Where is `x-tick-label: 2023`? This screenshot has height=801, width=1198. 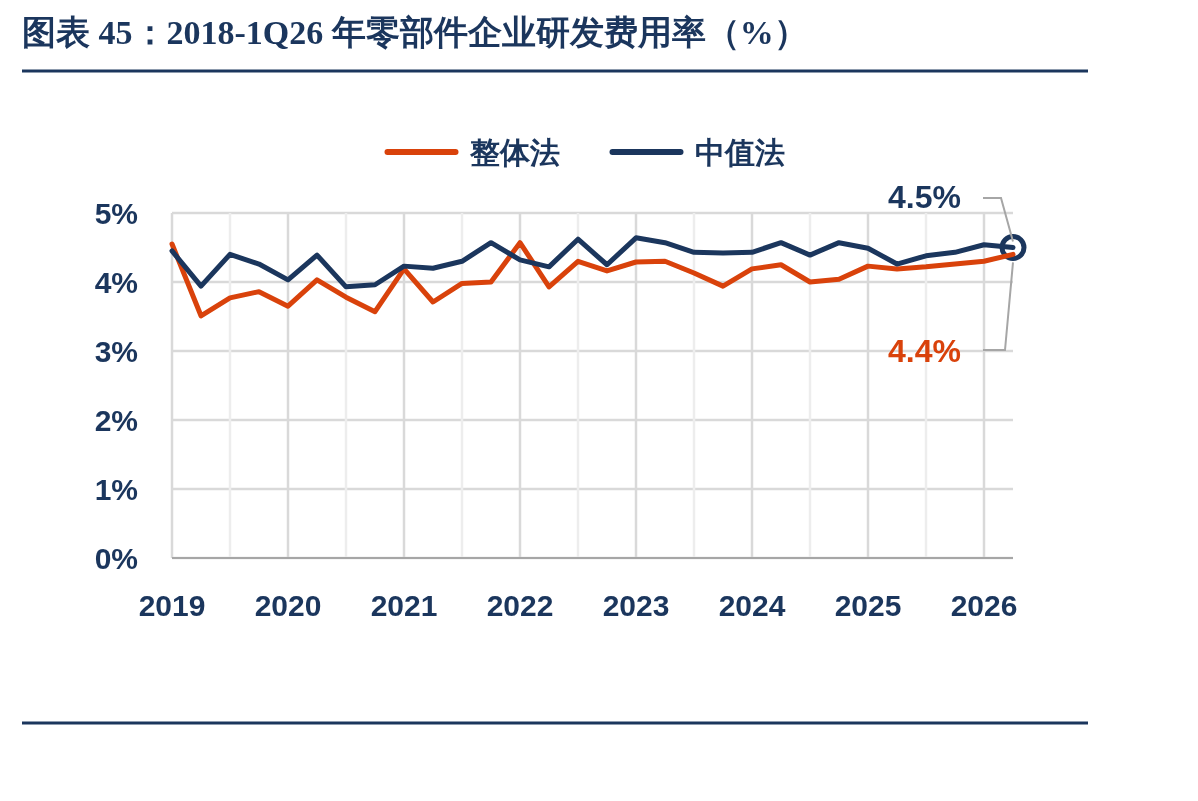
x-tick-label: 2023 is located at coordinates (636, 605).